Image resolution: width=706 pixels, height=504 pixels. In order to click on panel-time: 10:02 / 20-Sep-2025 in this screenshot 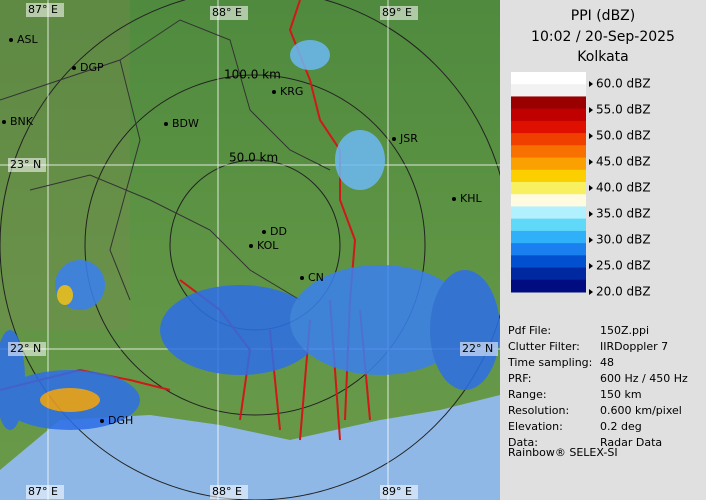, I will do `click(603, 37)`.